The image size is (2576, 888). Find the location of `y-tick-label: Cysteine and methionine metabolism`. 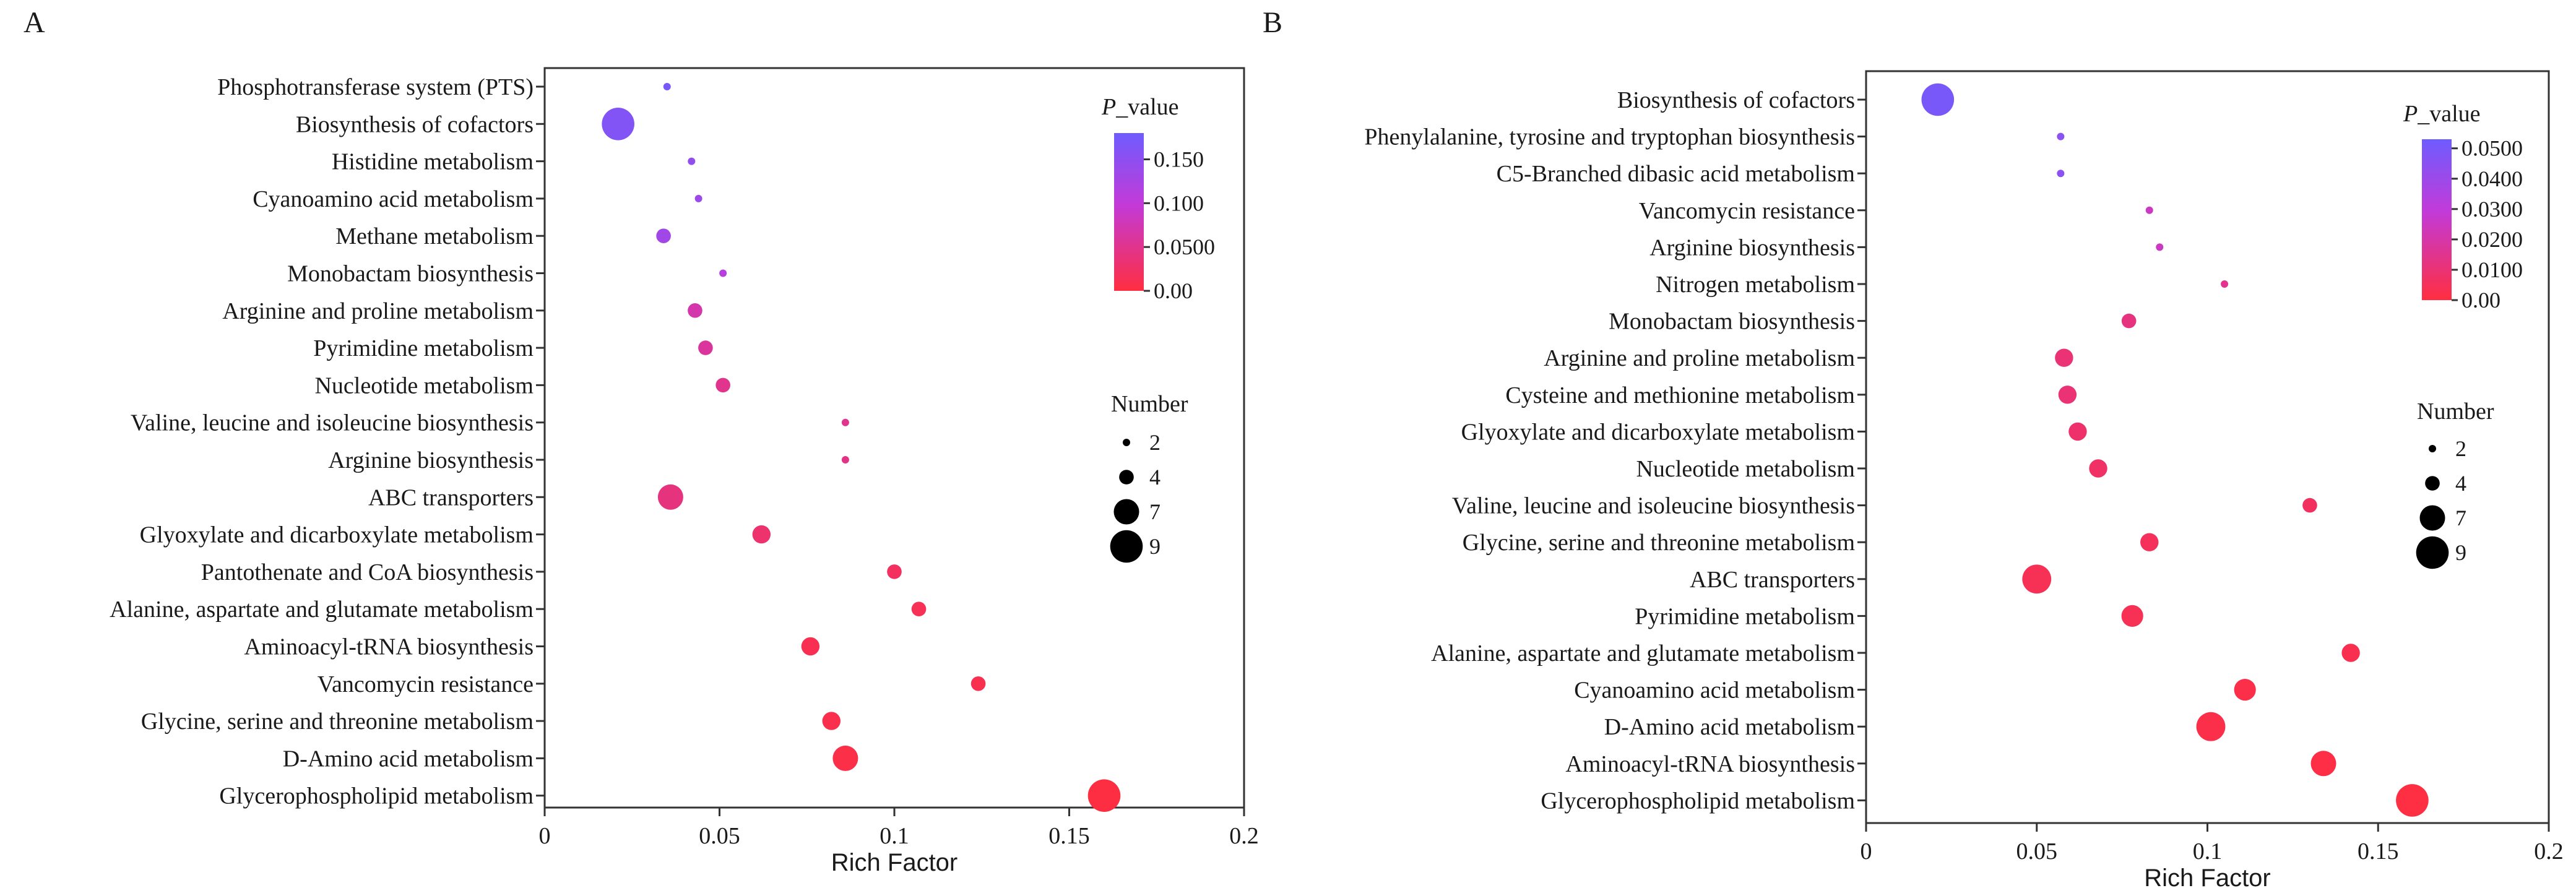

y-tick-label: Cysteine and methionine metabolism is located at coordinates (1680, 395).